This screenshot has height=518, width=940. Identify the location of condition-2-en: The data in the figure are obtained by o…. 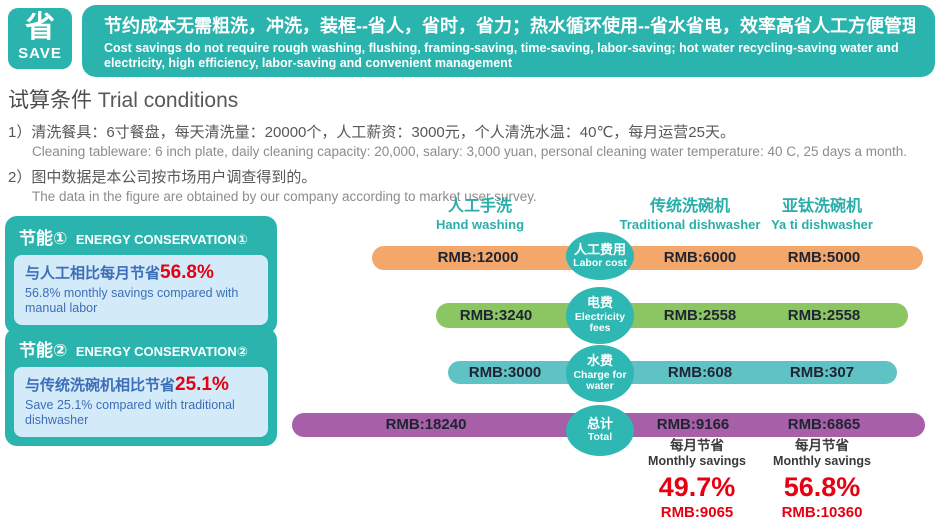
(284, 196).